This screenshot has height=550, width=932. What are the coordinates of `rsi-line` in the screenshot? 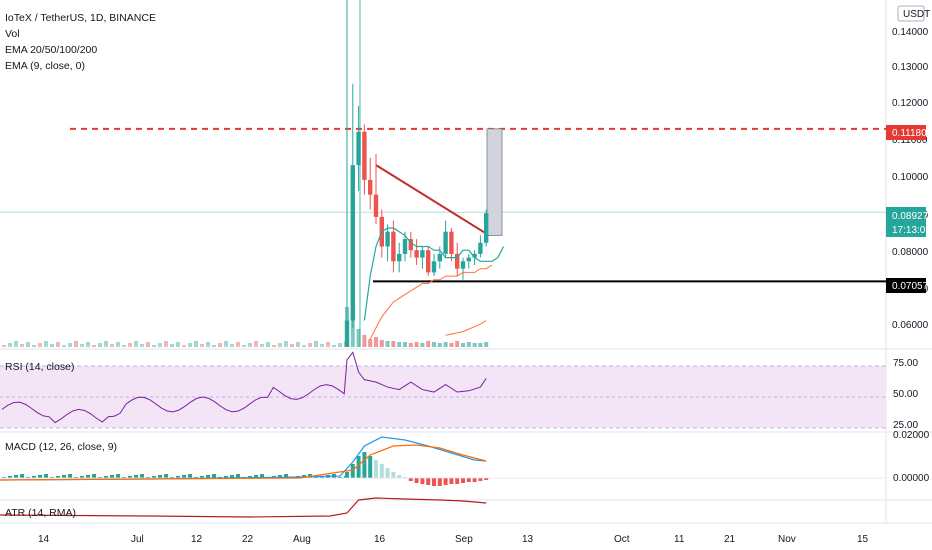 It's located at (244, 387).